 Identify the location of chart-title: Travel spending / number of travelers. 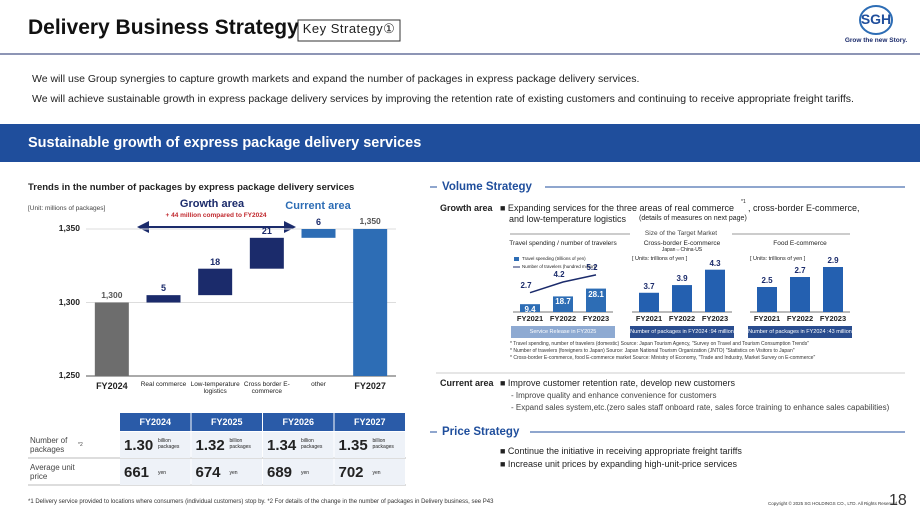
(563, 243).